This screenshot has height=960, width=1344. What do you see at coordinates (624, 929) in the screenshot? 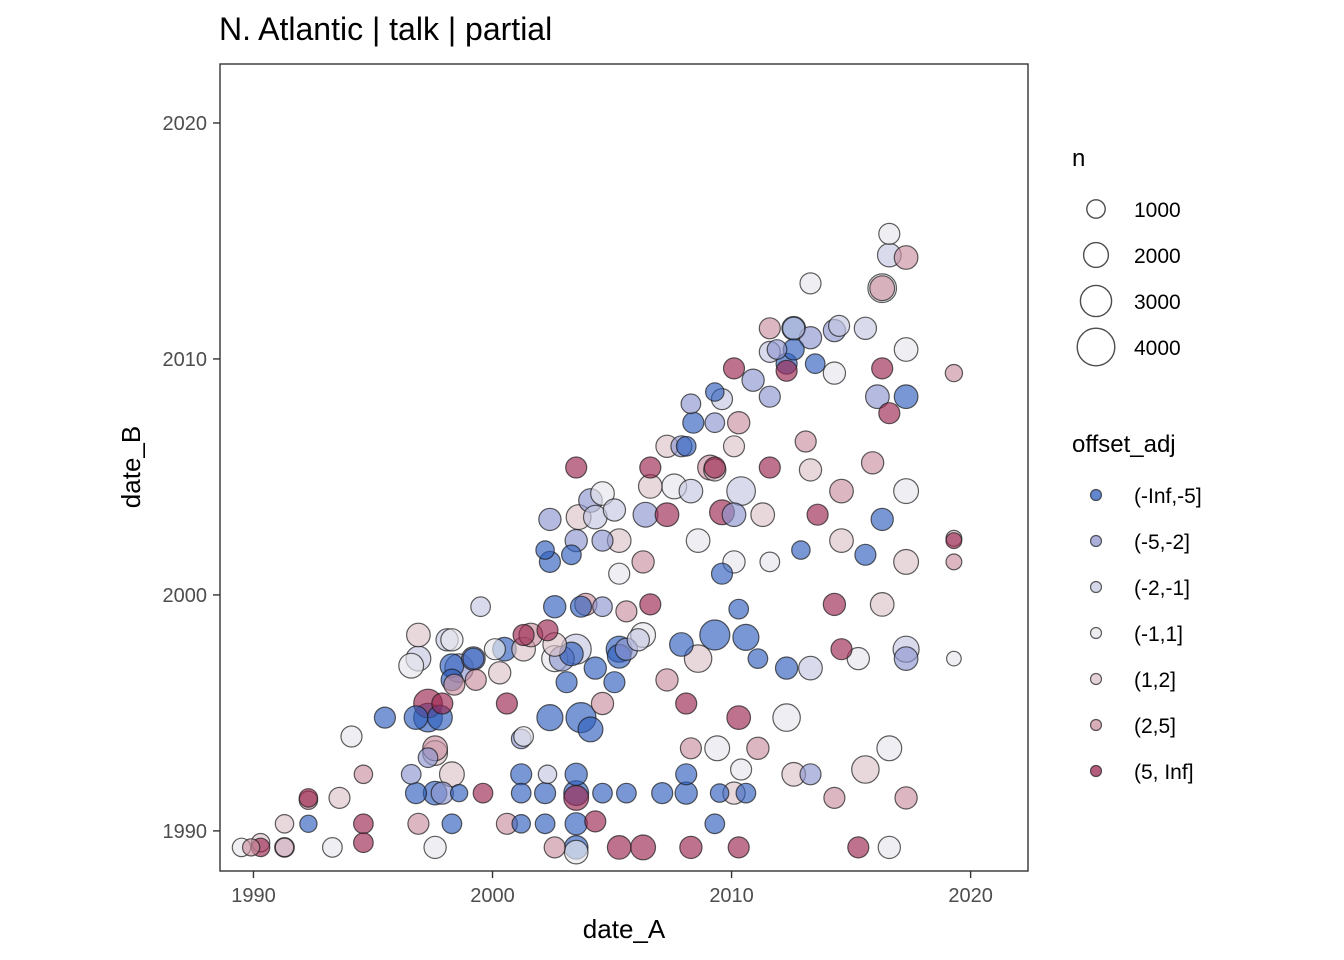
I see `x-axis-title: date_A` at bounding box center [624, 929].